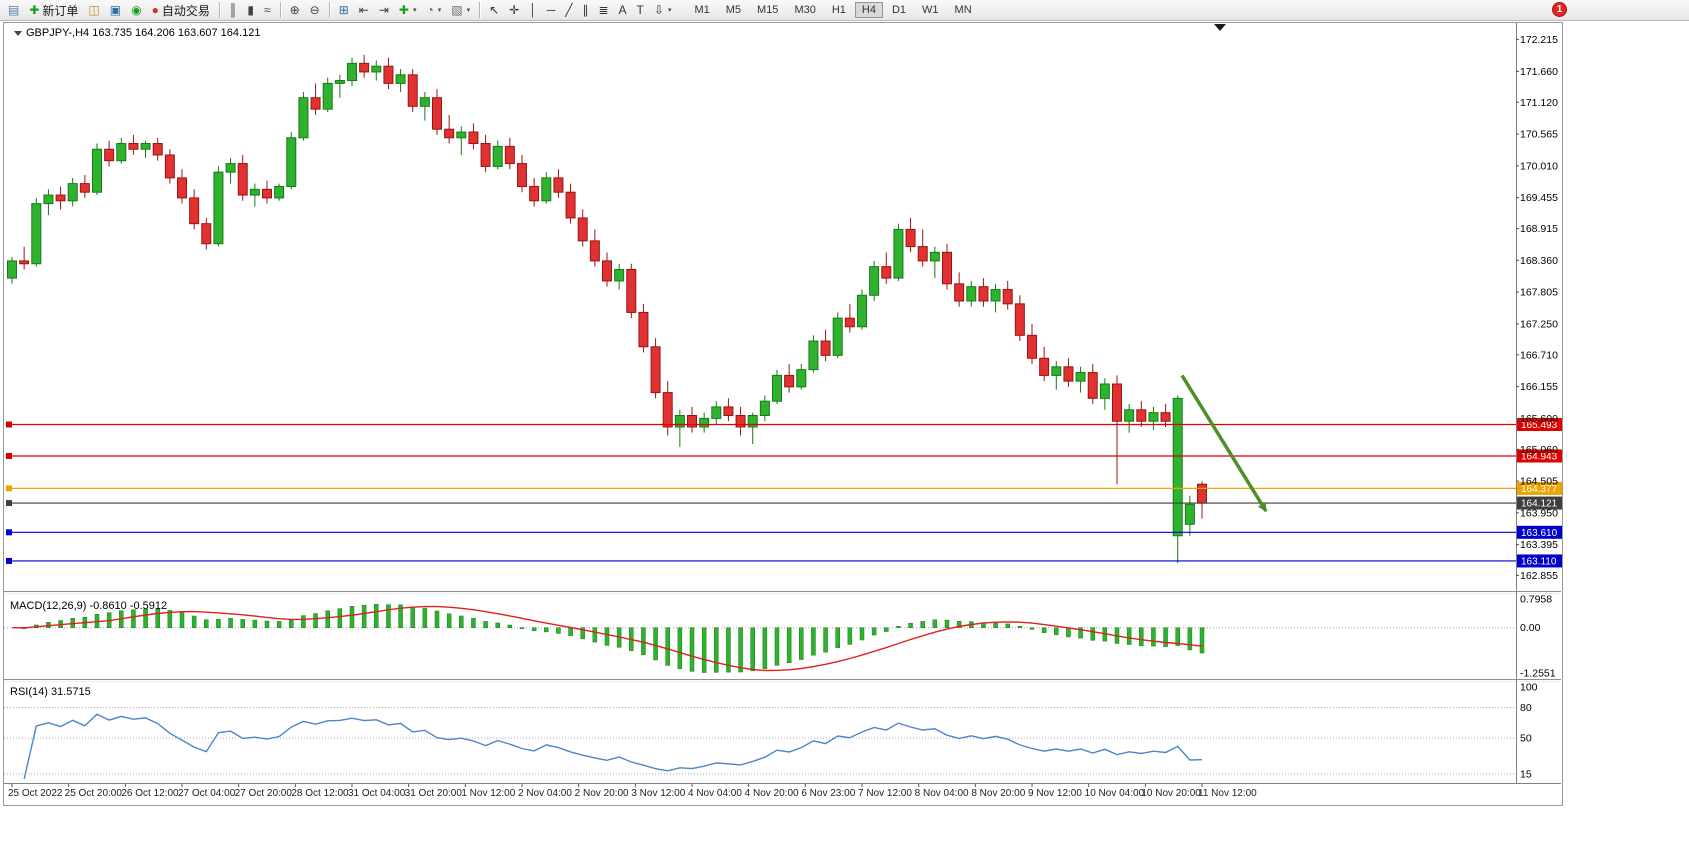 This screenshot has width=1689, height=863. Describe the element at coordinates (899, 10) in the screenshot. I see `timeframe-d1: D1` at that location.